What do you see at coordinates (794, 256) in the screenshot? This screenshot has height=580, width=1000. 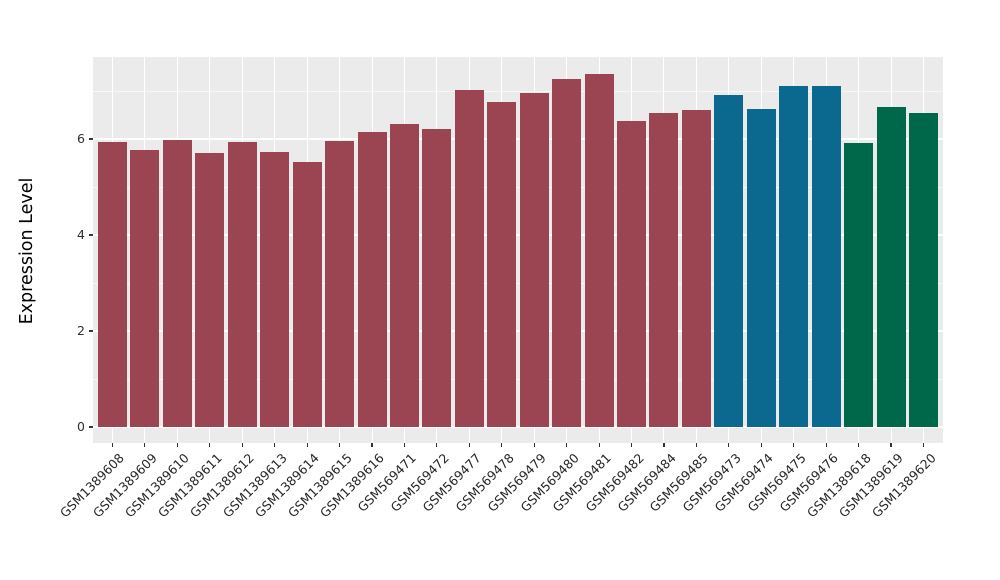 I see `bar-GSM569475` at bounding box center [794, 256].